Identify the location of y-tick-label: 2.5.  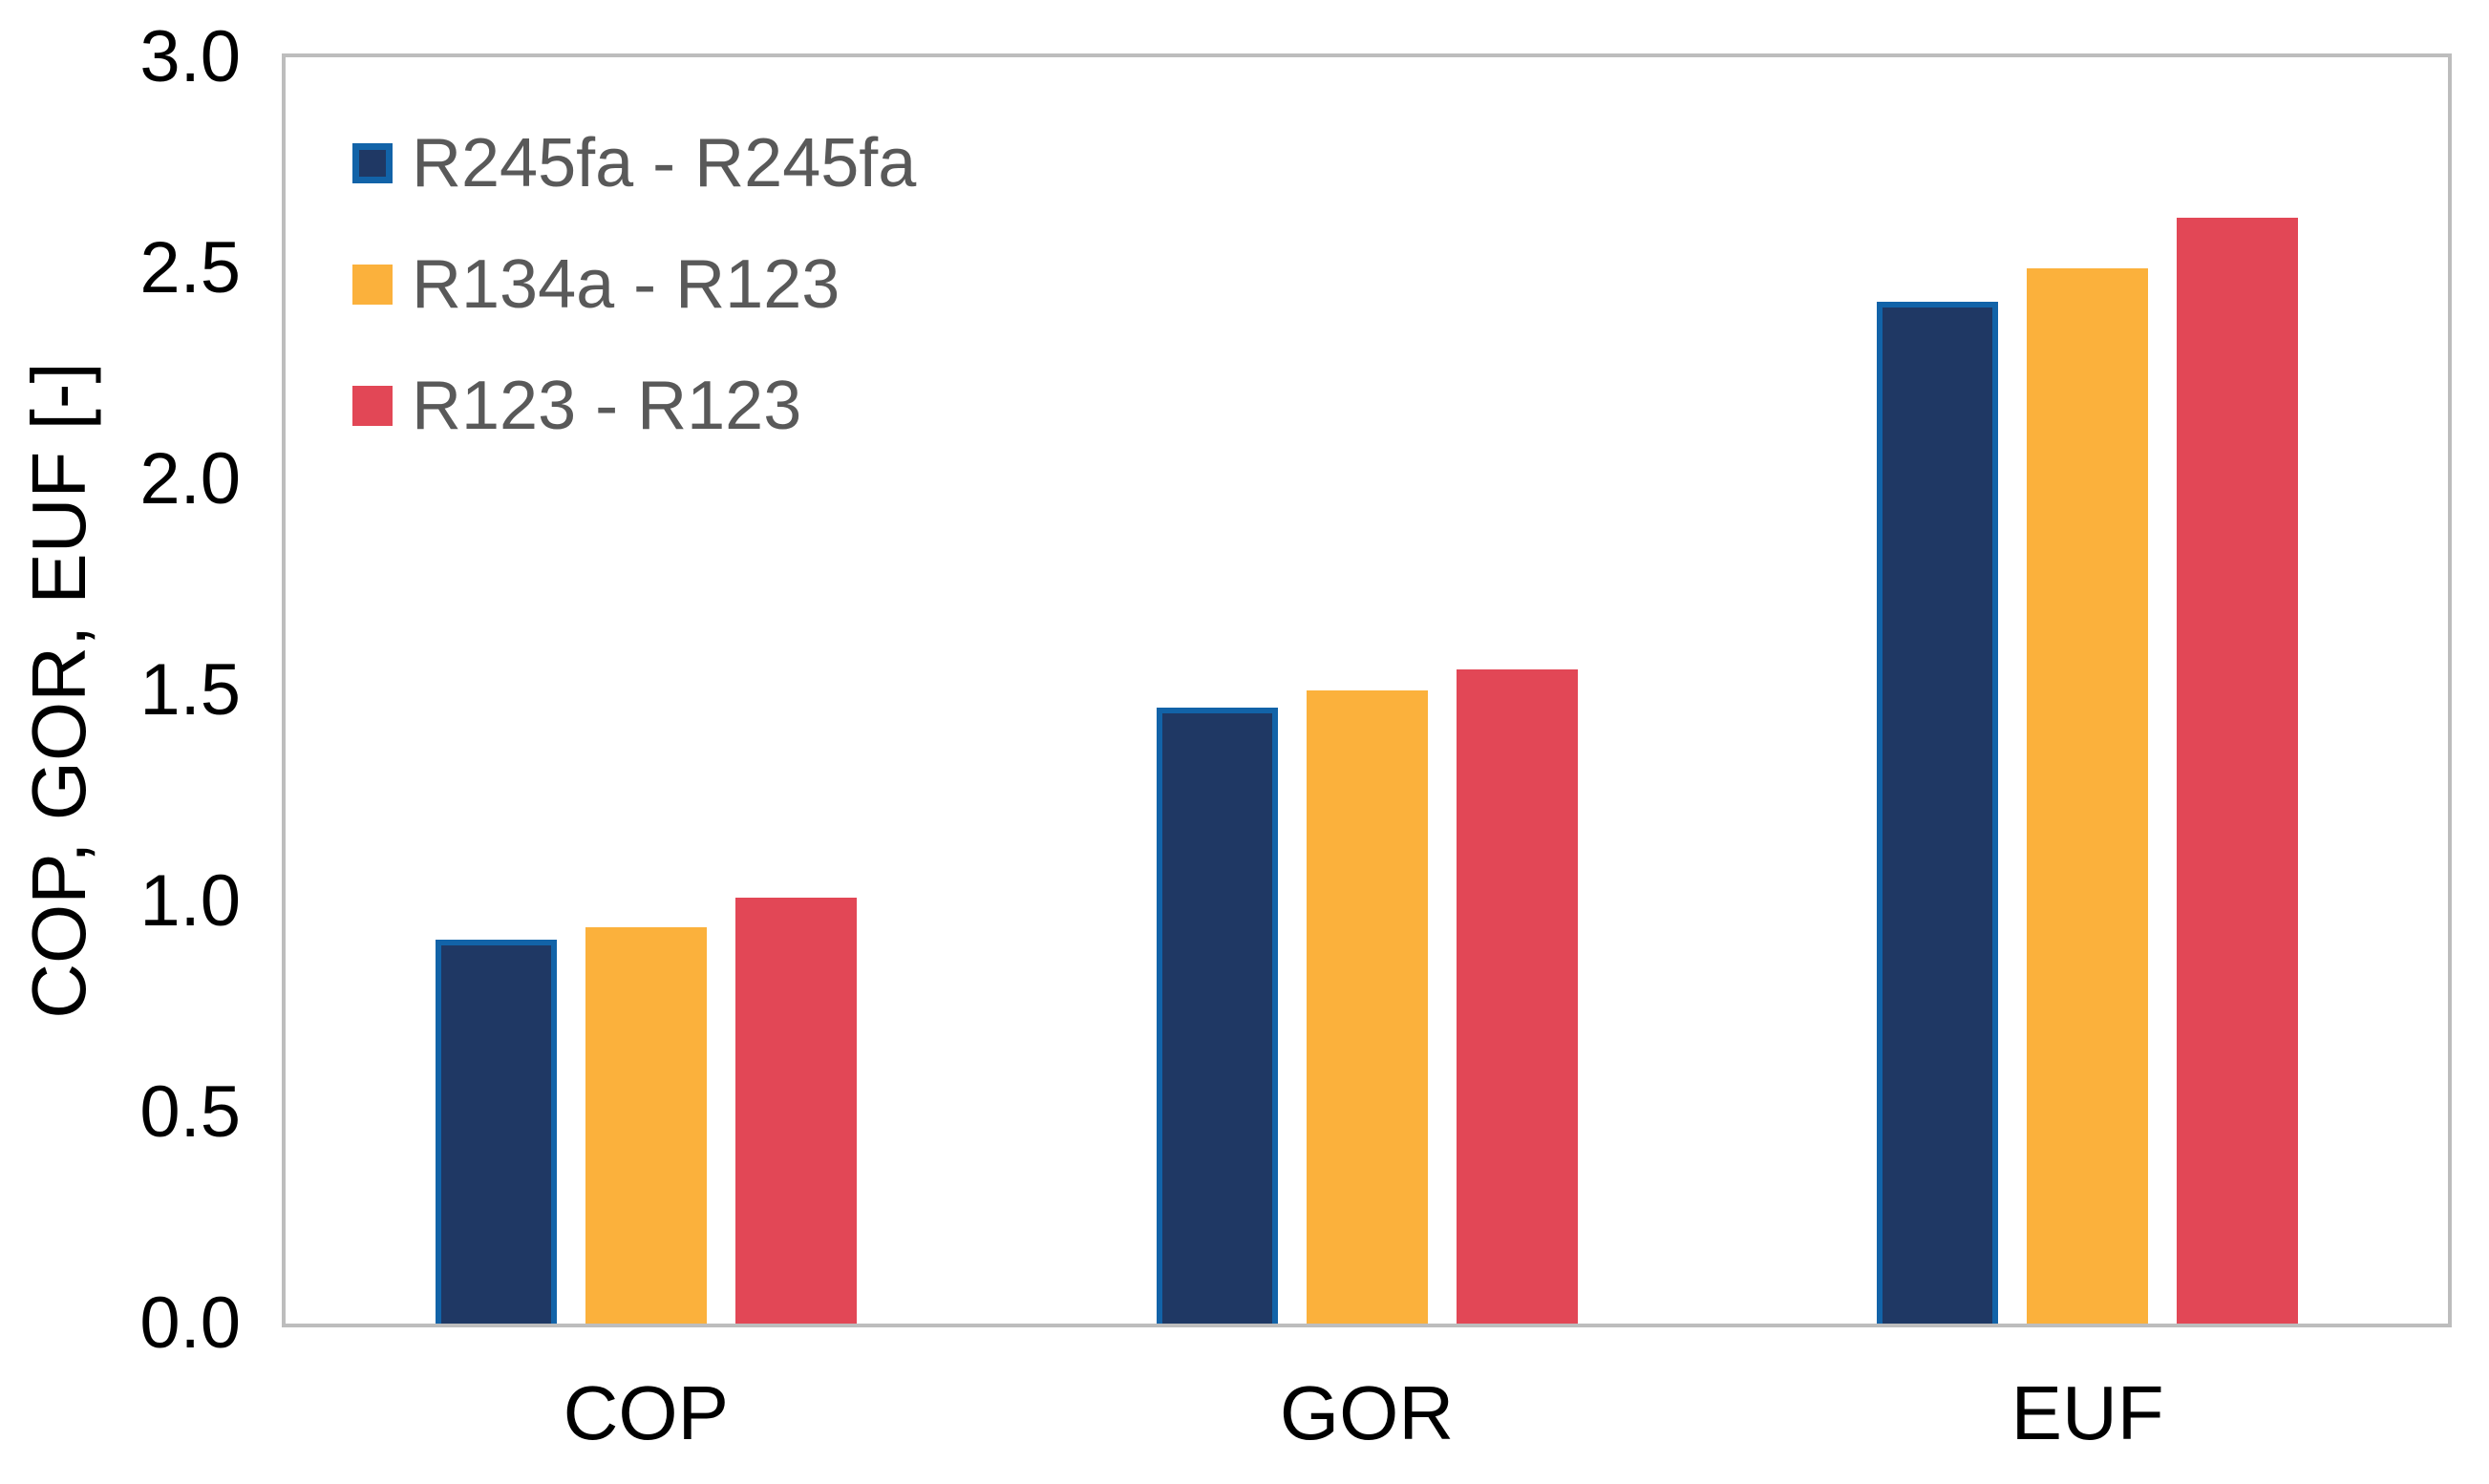
(190, 267).